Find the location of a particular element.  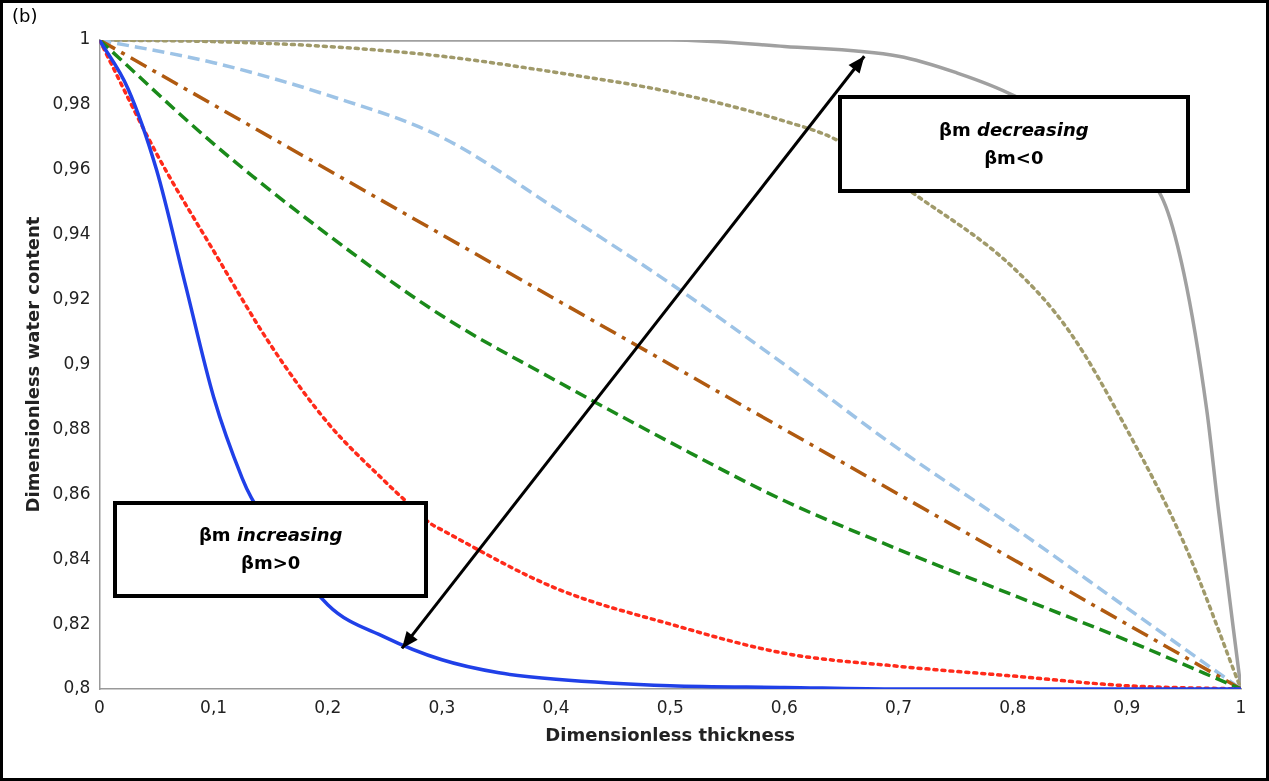

x-tick-label: 0,9 is located at coordinates (1127, 706).